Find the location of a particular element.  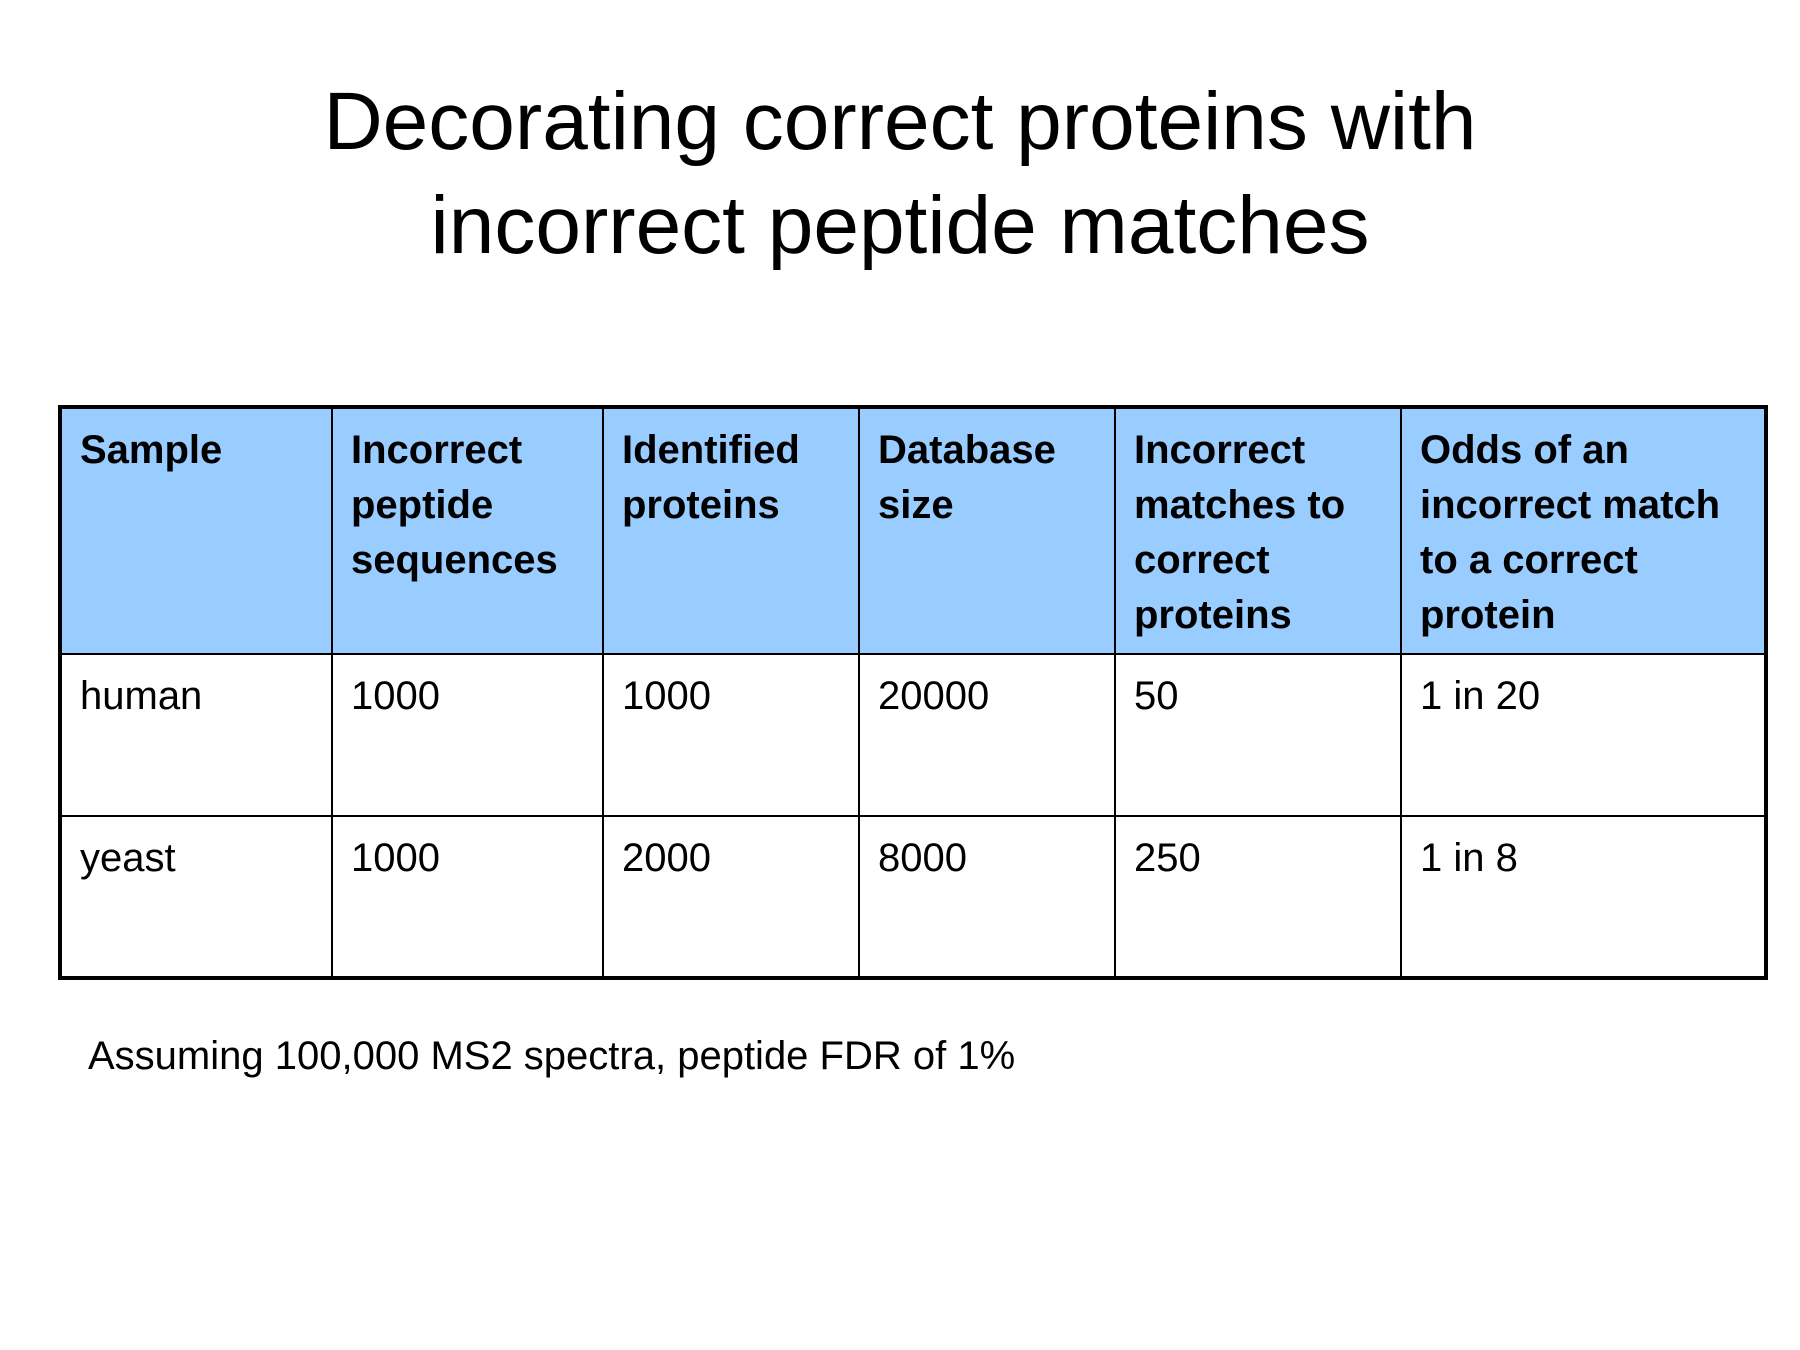

table-row: human 1000 1000 20000 50 1 in 20 is located at coordinates (913, 735).